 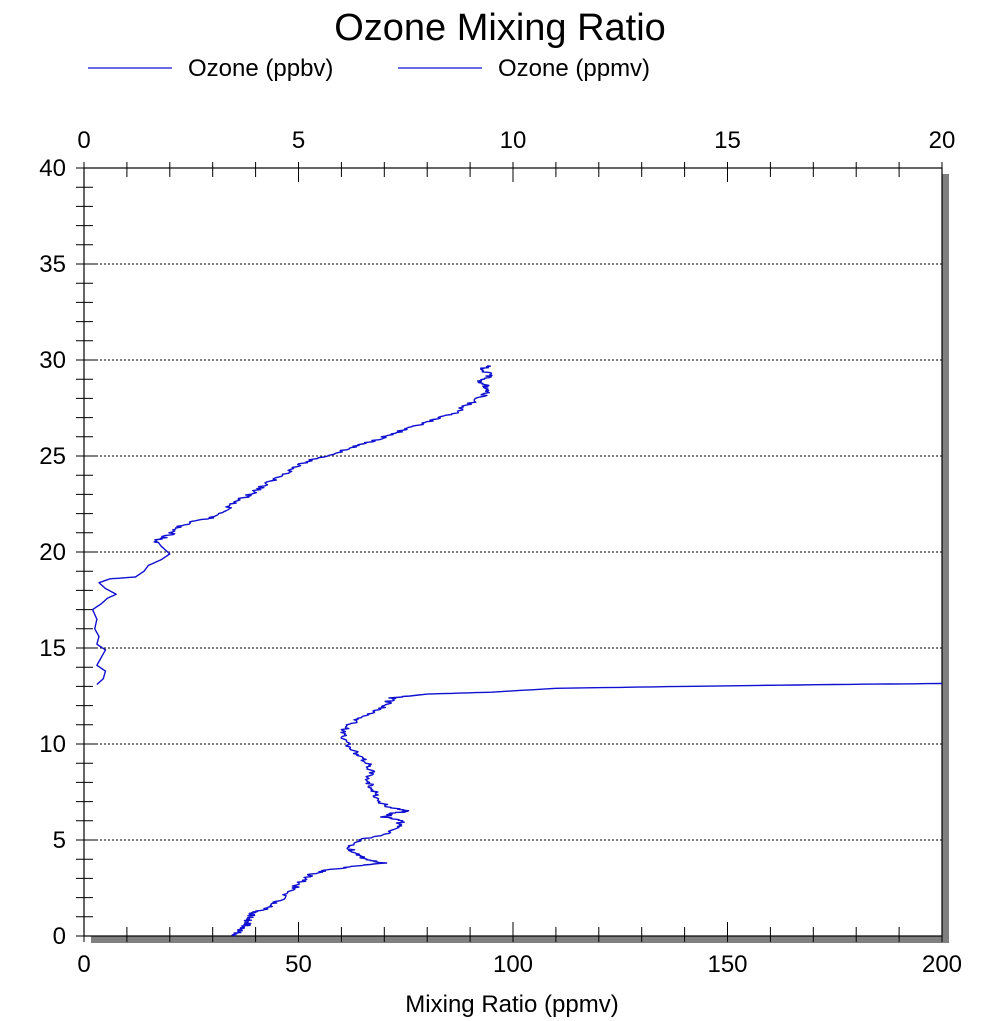 I want to click on x-top-tick-label: 0, so click(x=83, y=140).